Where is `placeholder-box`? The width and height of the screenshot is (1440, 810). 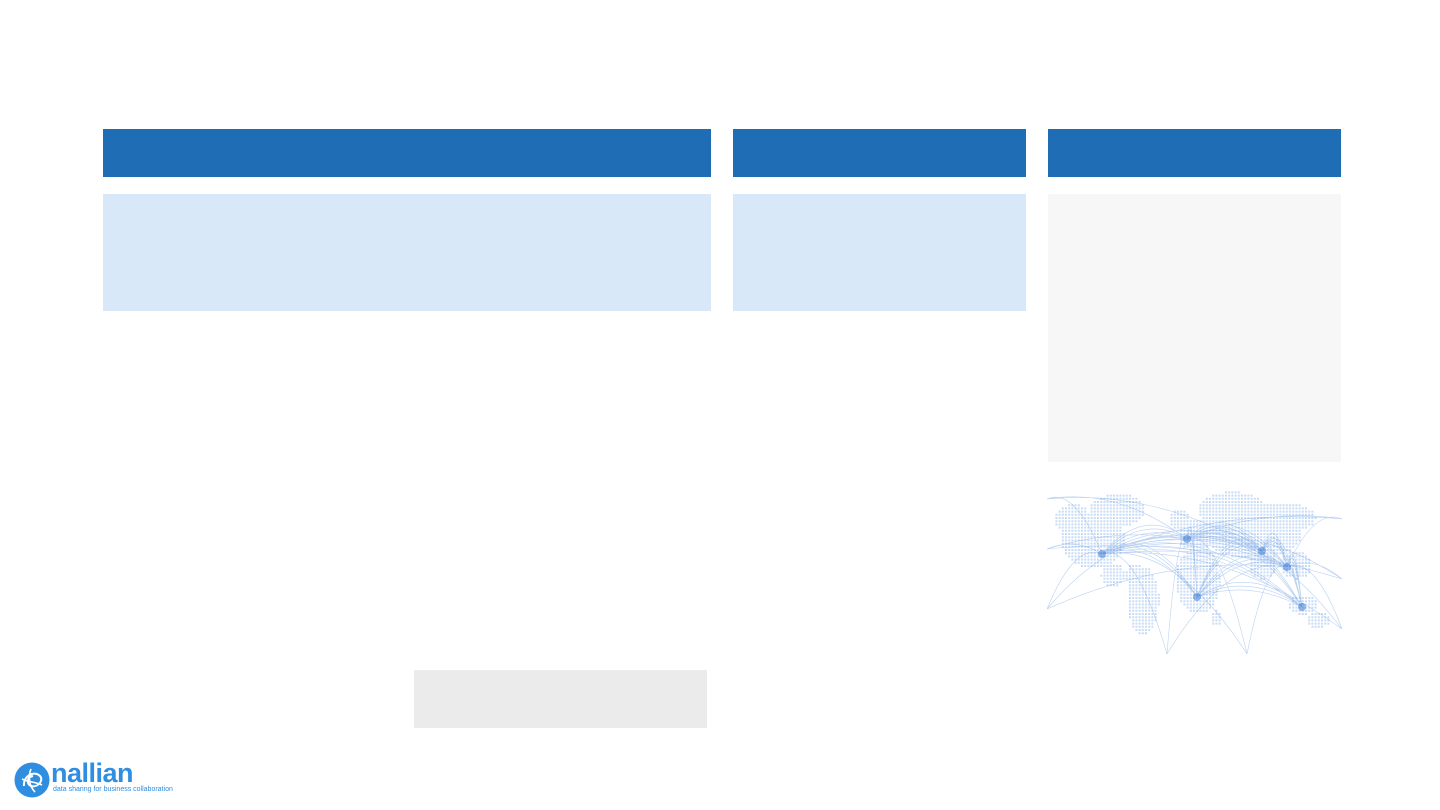 placeholder-box is located at coordinates (560, 699).